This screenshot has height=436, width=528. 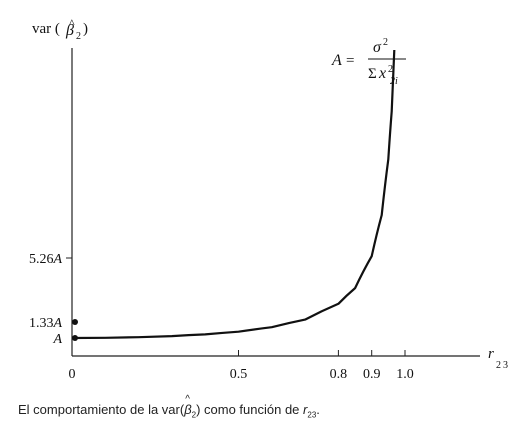 What do you see at coordinates (405, 374) in the screenshot?
I see `x-tick-label: 1.0` at bounding box center [405, 374].